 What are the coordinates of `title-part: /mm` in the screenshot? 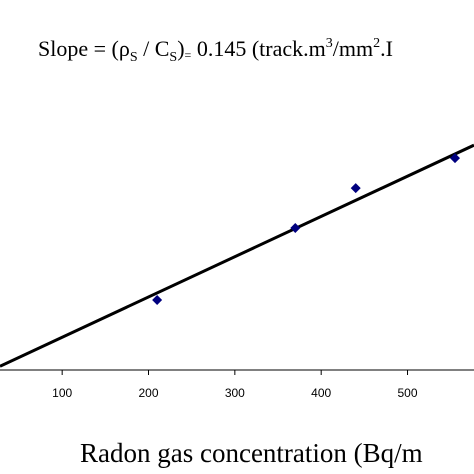 It's located at (353, 48).